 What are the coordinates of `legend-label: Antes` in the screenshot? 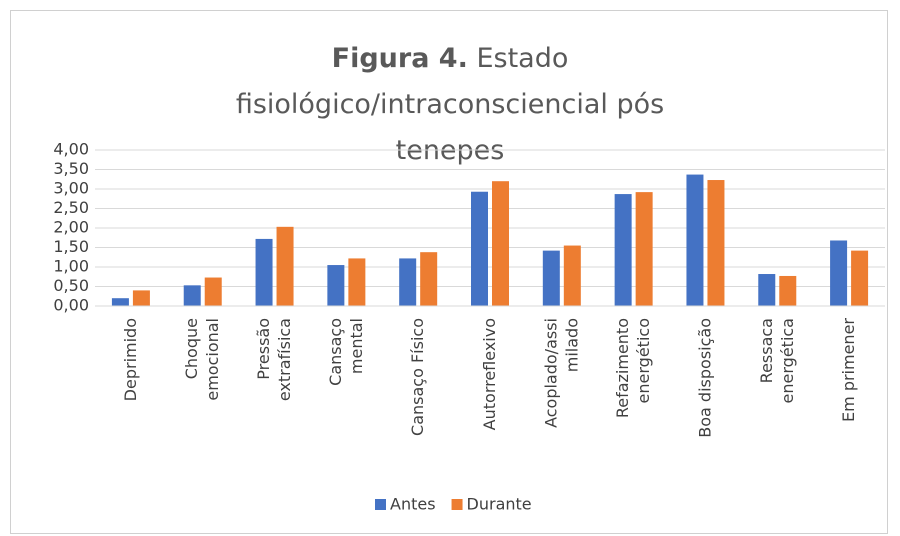 It's located at (413, 504).